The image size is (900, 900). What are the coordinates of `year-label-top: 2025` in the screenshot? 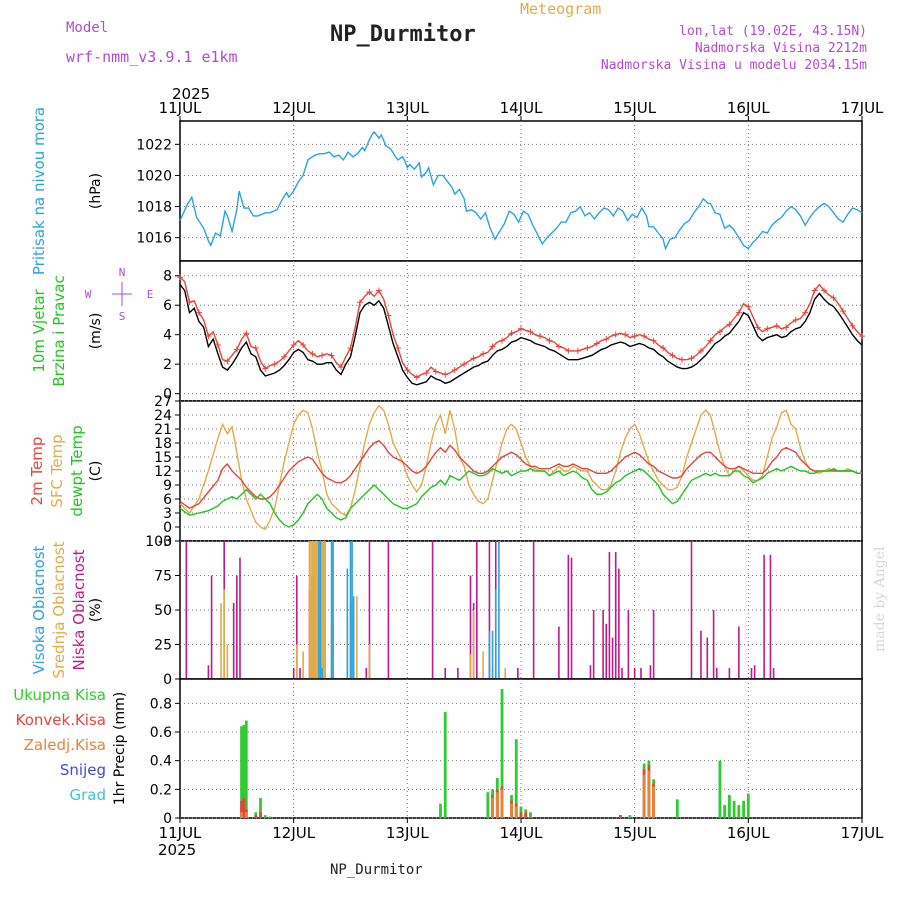 It's located at (191, 94).